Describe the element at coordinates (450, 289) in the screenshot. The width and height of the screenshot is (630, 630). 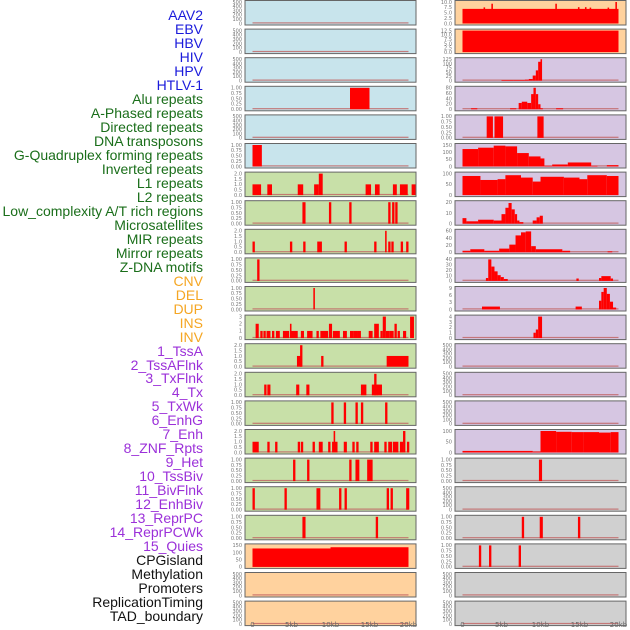
I see `y-tick-label: 9` at that location.